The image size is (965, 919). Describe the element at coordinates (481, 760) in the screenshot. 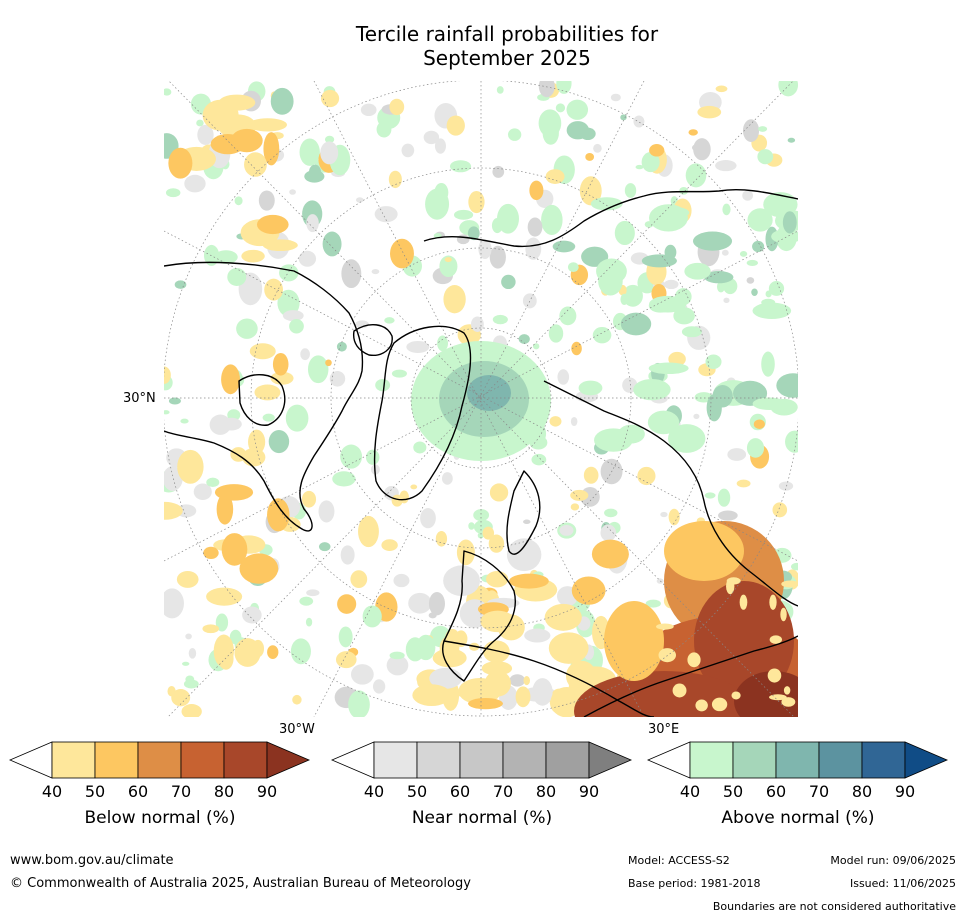

I see `legend-near-normal` at that location.